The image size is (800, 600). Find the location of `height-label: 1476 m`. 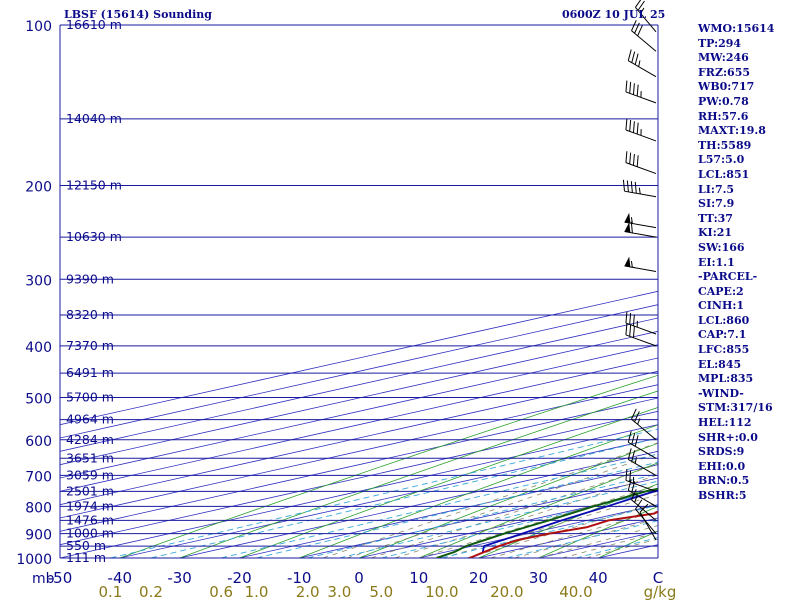

height-label: 1476 m is located at coordinates (90, 519).